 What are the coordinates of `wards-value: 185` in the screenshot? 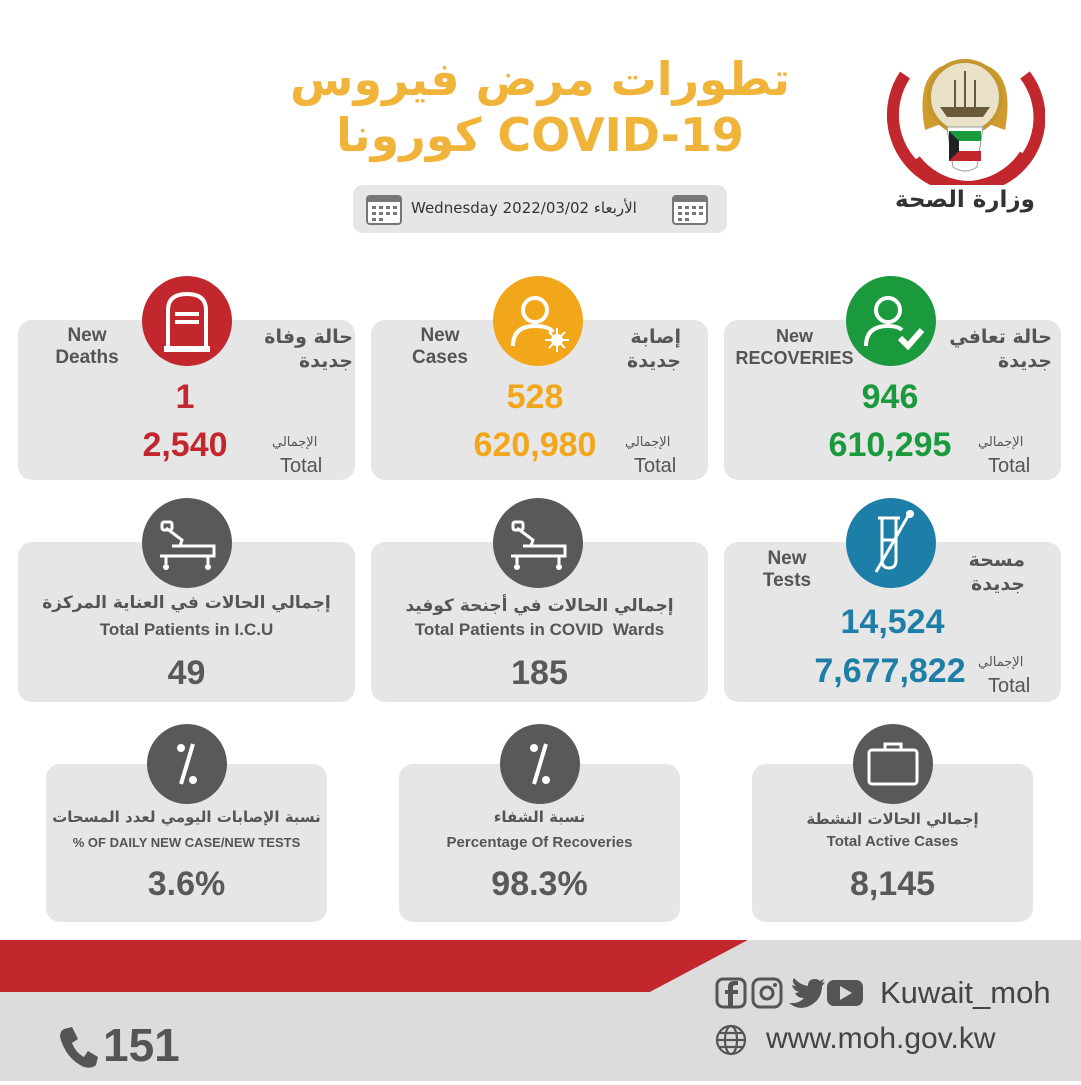 It's located at (539, 673).